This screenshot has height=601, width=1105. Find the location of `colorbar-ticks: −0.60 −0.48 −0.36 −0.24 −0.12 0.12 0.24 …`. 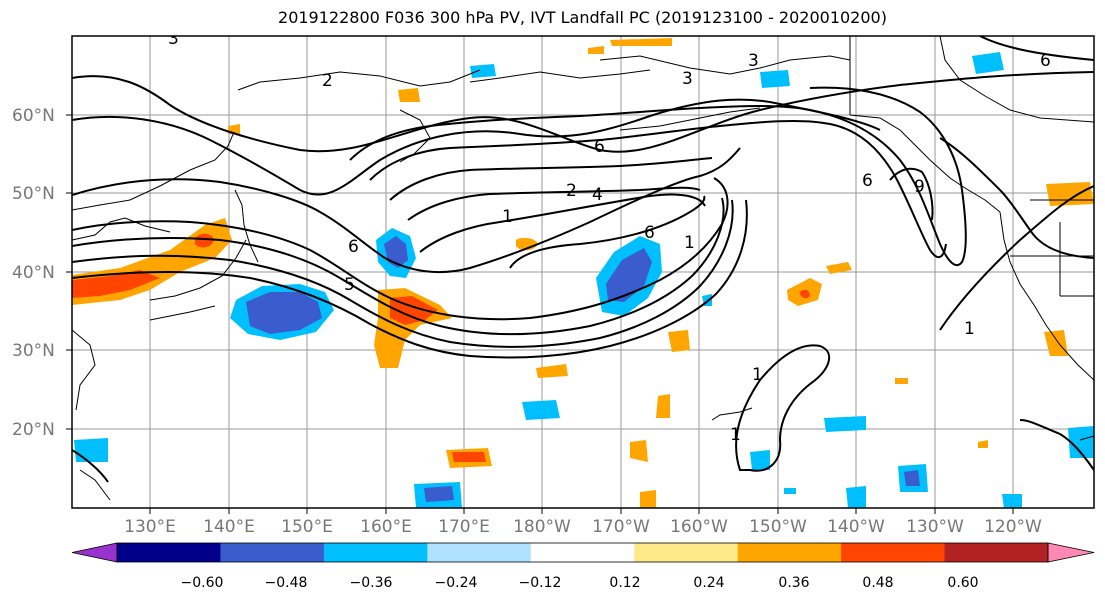

colorbar-ticks: −0.60 −0.48 −0.36 −0.24 −0.12 0.12 0.24 … is located at coordinates (580, 583).